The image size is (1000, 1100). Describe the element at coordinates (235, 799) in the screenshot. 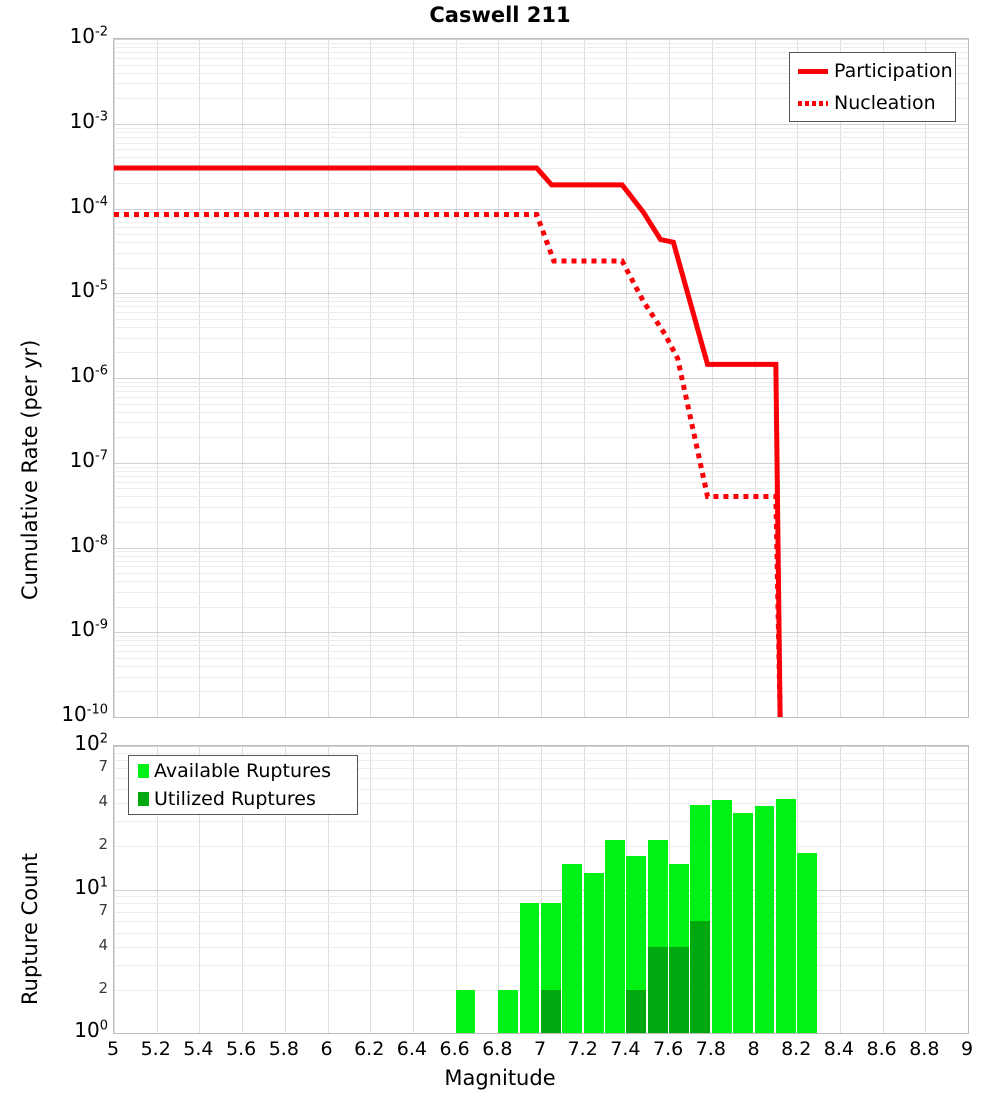

I see `legend-label-utilized-ruptures: Utilized Ruptures` at that location.